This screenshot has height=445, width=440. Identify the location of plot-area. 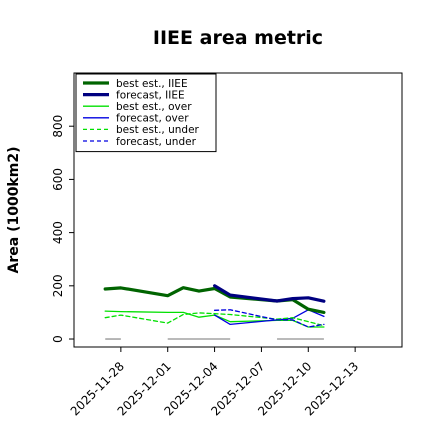
(214, 312).